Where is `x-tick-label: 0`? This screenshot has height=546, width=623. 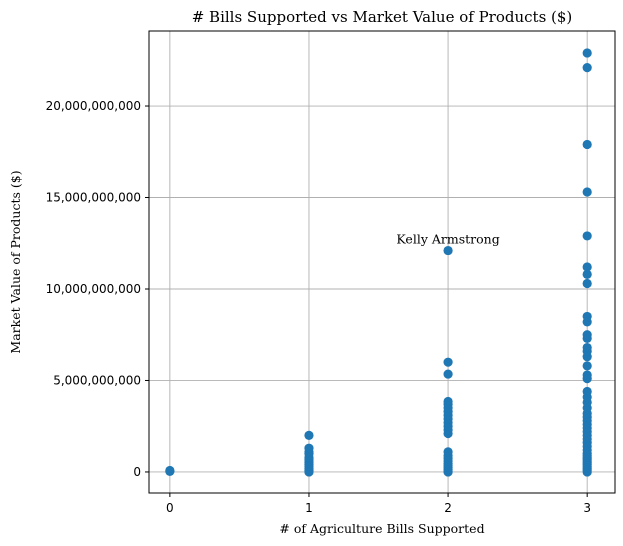
x-tick-label: 0 is located at coordinates (170, 508).